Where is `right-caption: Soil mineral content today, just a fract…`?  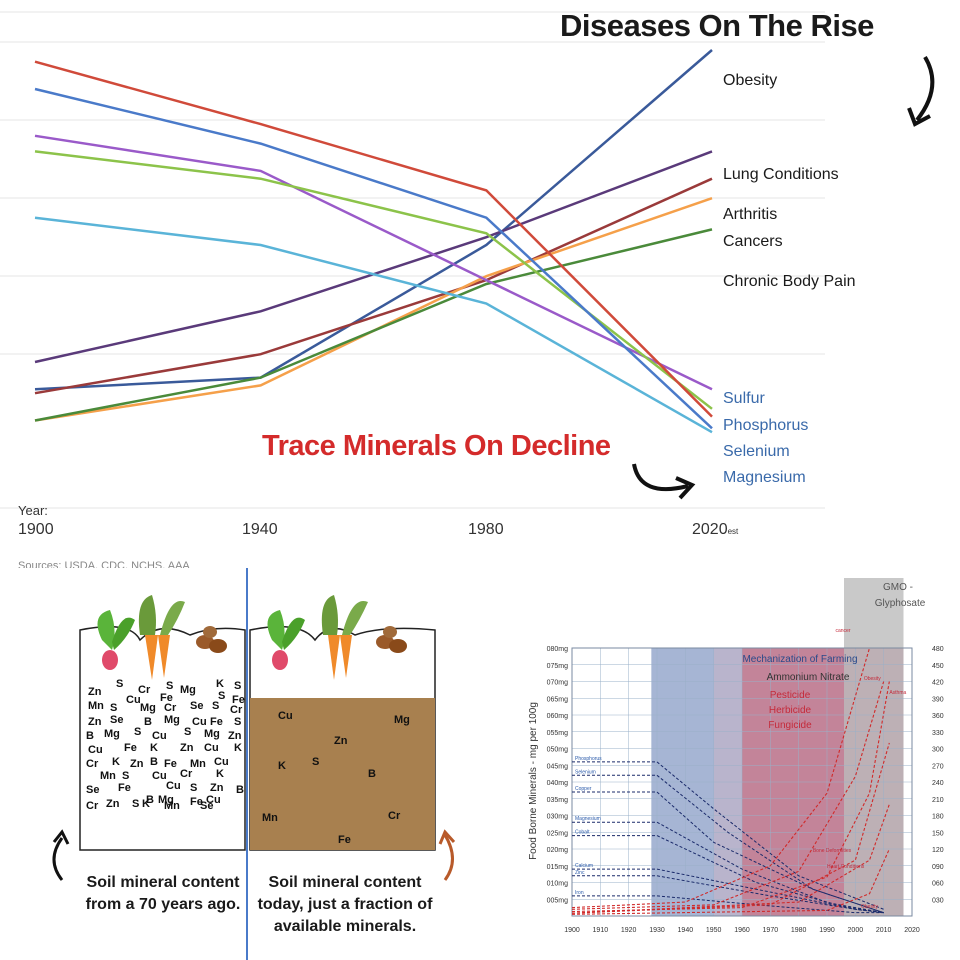
right-caption: Soil mineral content today, just a fract… is located at coordinates (345, 904).